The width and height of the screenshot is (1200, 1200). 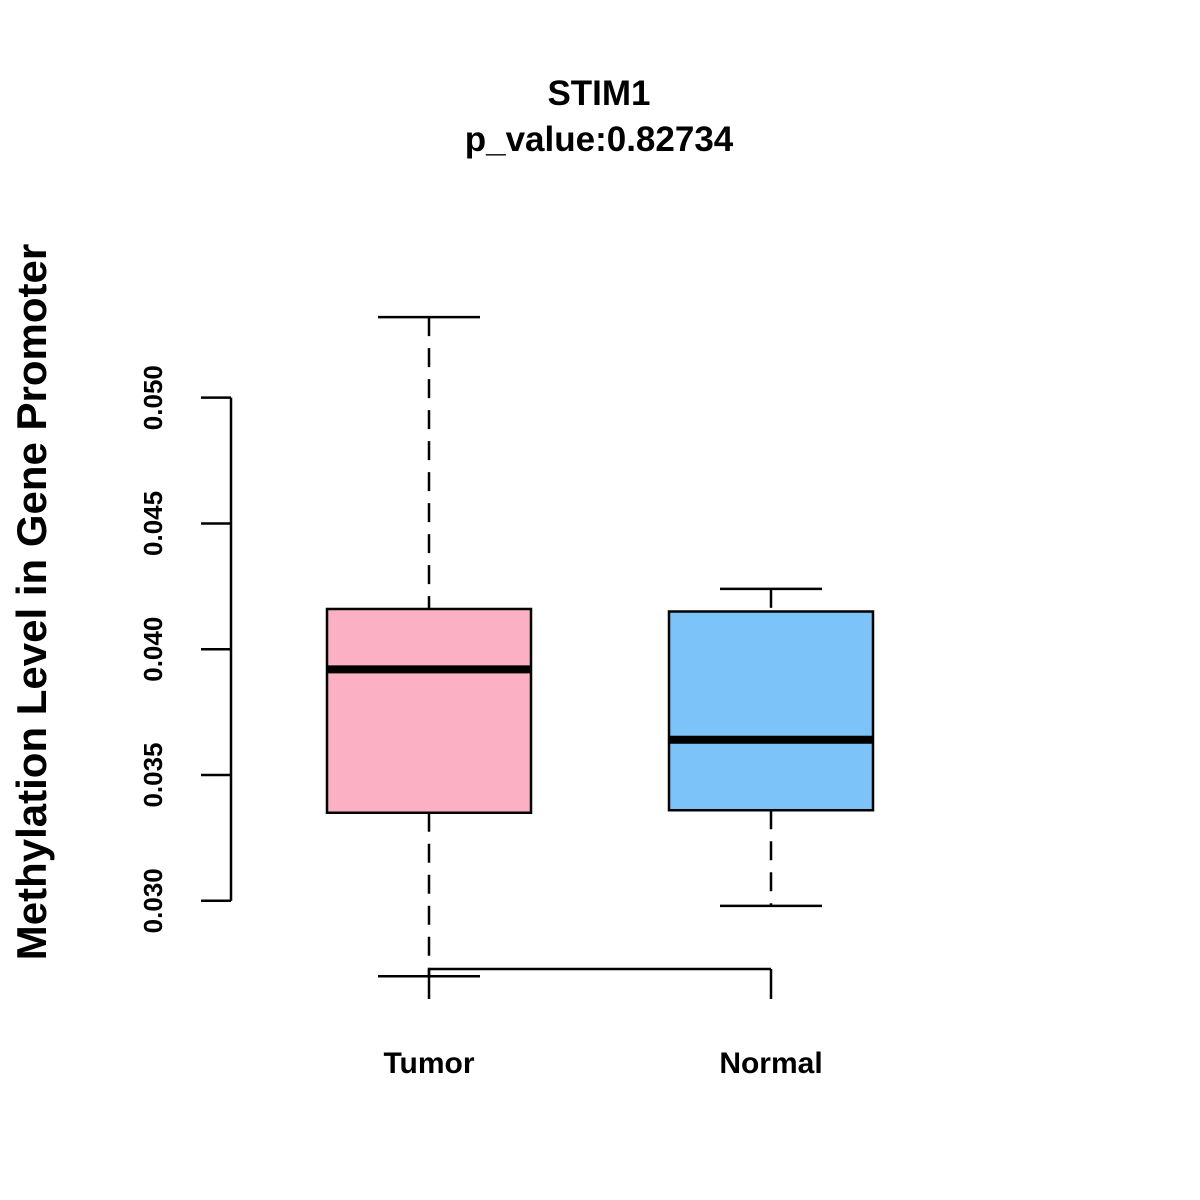 I want to click on y-tick-label: 0.035, so click(x=153, y=774).